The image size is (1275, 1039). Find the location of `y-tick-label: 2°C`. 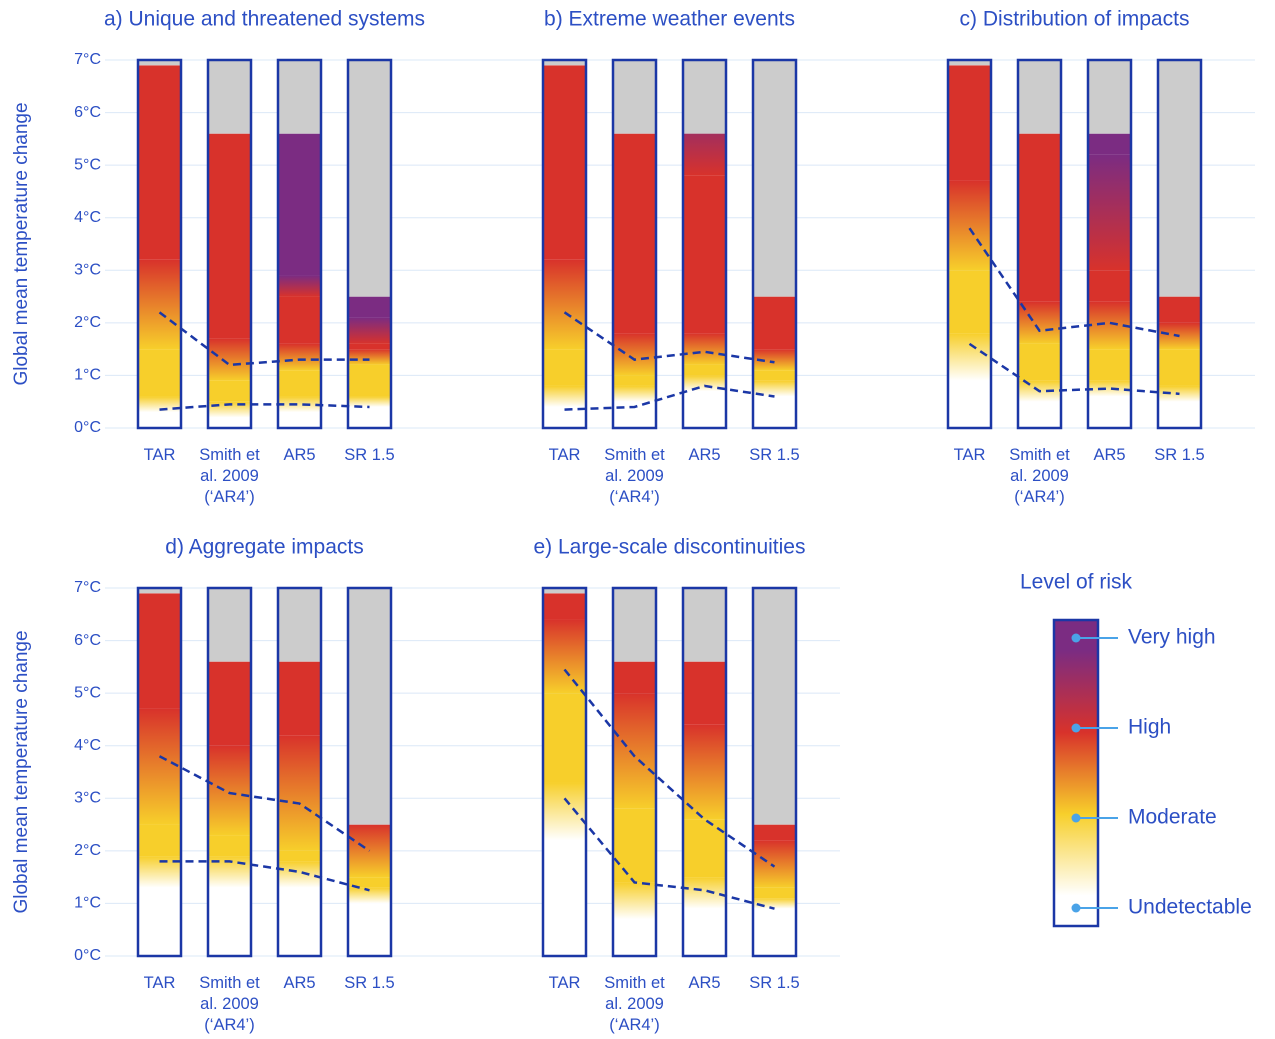

y-tick-label: 2°C is located at coordinates (87, 850).